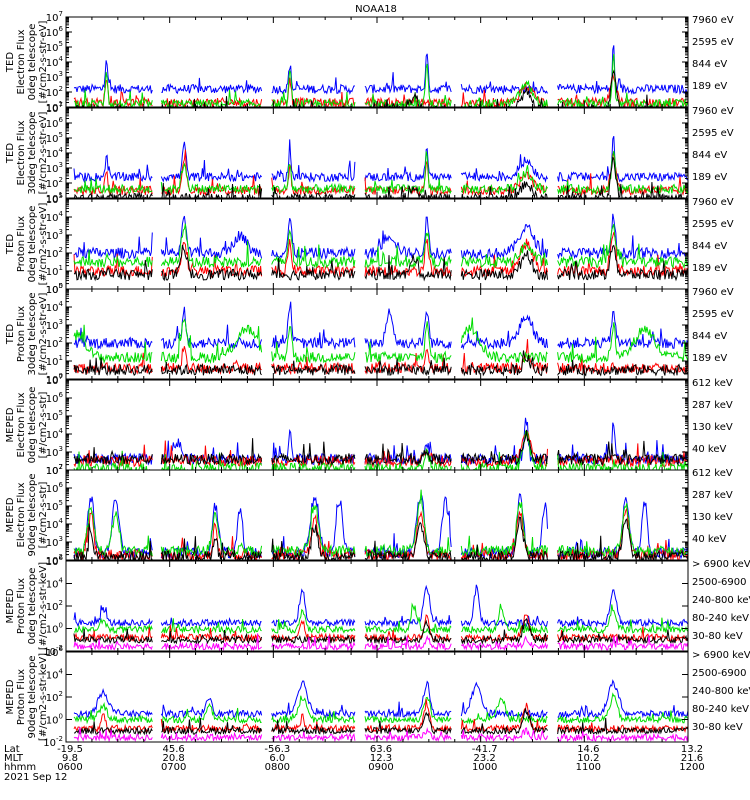  Describe the element at coordinates (381, 758) in the screenshot. I see `x-tick-mlt: 12.3` at that location.